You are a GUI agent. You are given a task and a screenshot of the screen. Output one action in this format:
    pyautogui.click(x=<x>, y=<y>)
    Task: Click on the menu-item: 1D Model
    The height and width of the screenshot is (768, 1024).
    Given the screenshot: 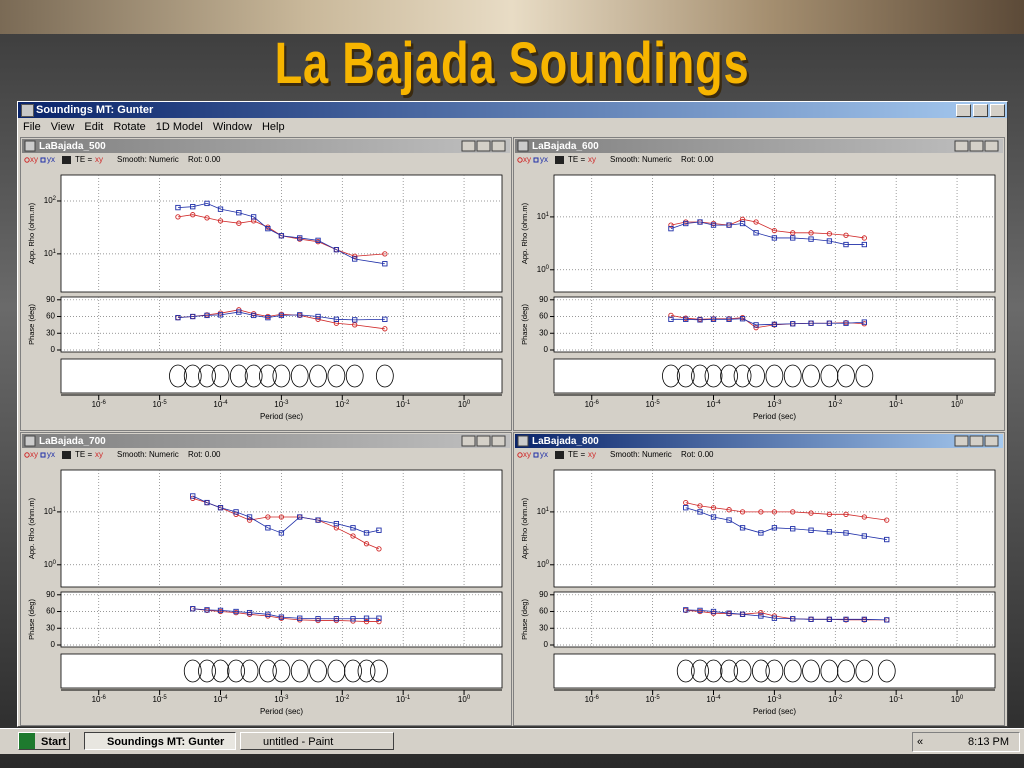 What is the action you would take?
    pyautogui.click(x=179, y=127)
    